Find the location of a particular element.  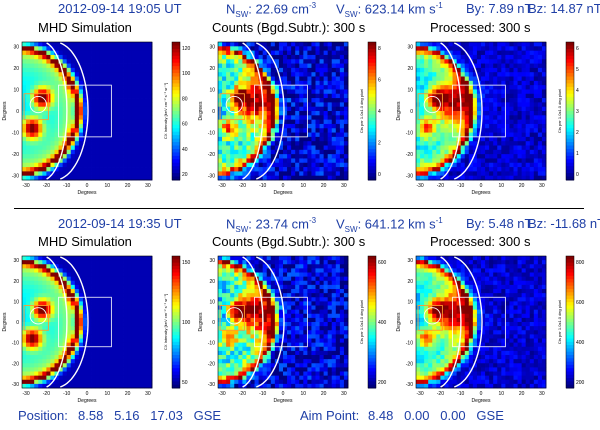

colorbar-tick-label: 800 is located at coordinates (580, 263).